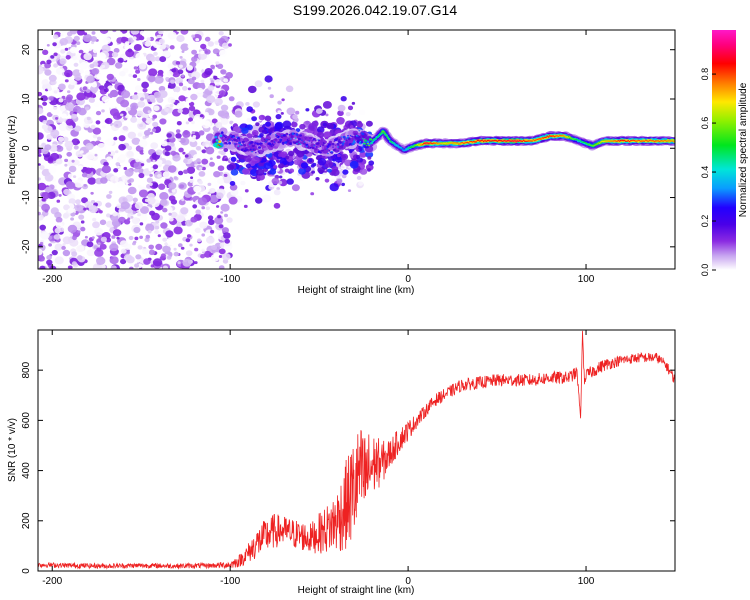 Image resolution: width=750 pixels, height=600 pixels. Describe the element at coordinates (708, 172) in the screenshot. I see `colorbar-ticks: 0.0 0.2 0.4 0.6 0.8` at that location.